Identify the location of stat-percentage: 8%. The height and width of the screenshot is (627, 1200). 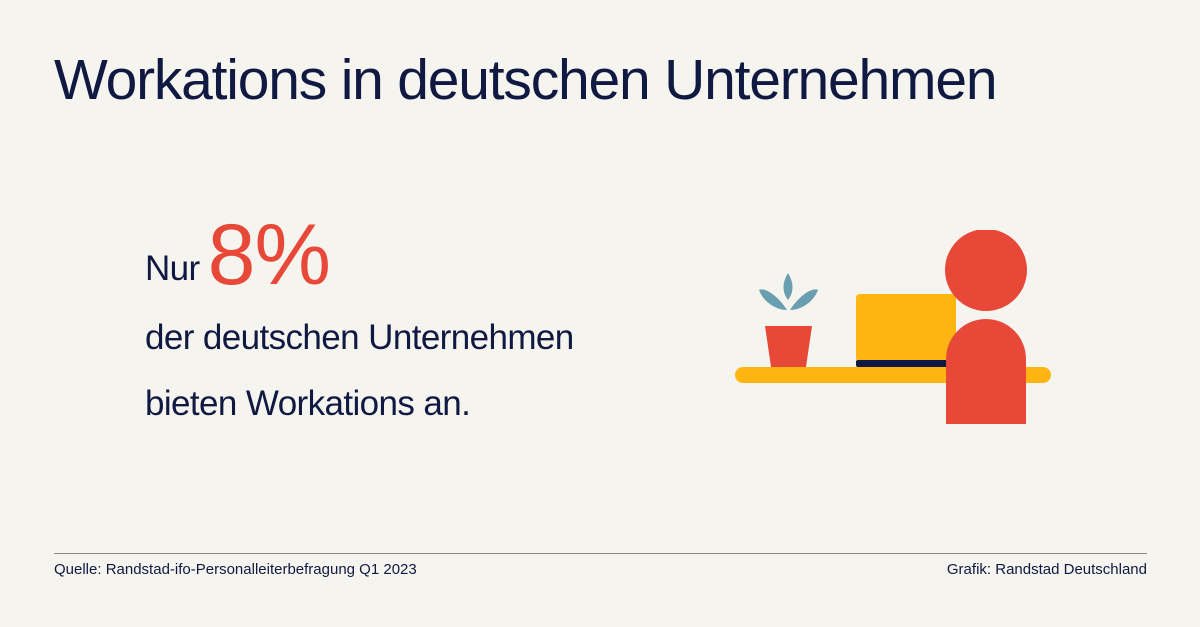
(269, 255).